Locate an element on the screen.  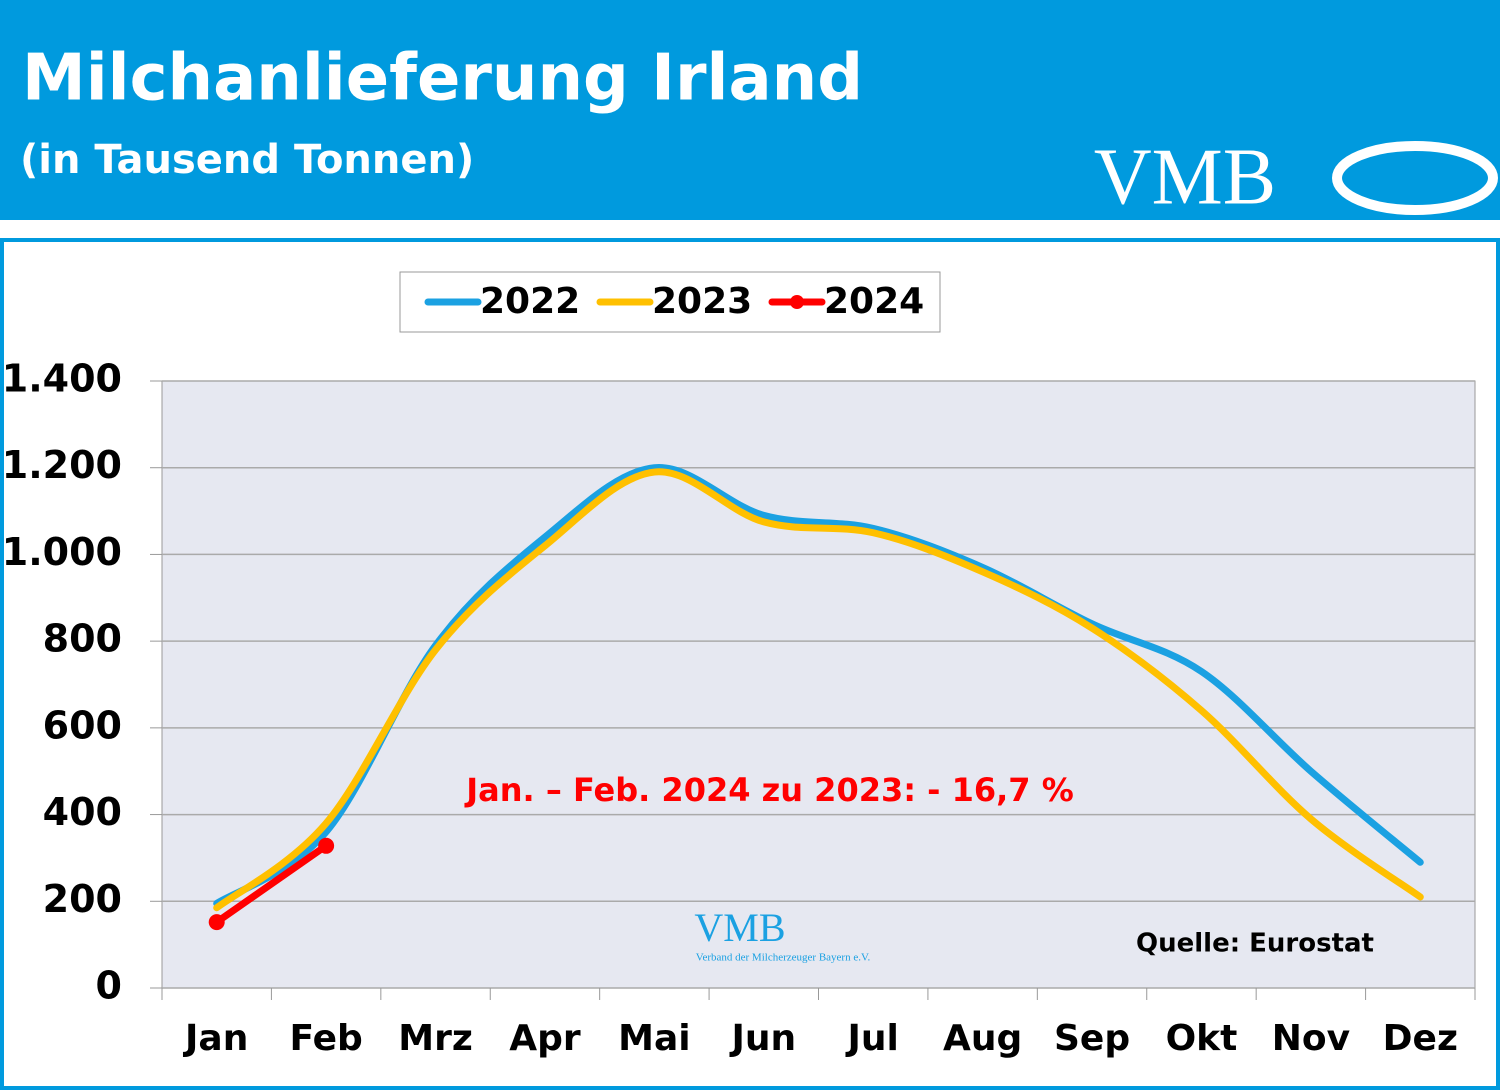
x-tick-label: Aug is located at coordinates (982, 1038).